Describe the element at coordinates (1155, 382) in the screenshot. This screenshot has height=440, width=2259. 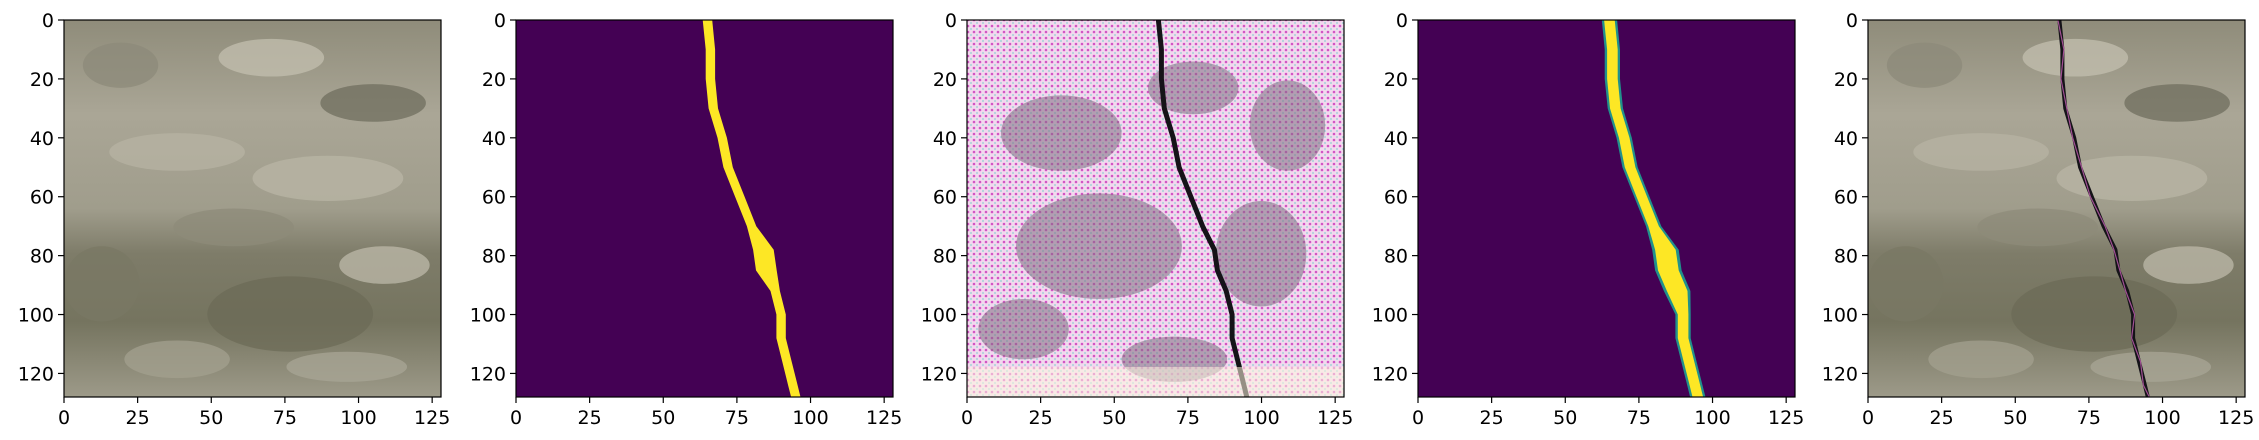
I see `bottom-artifact-band` at that location.